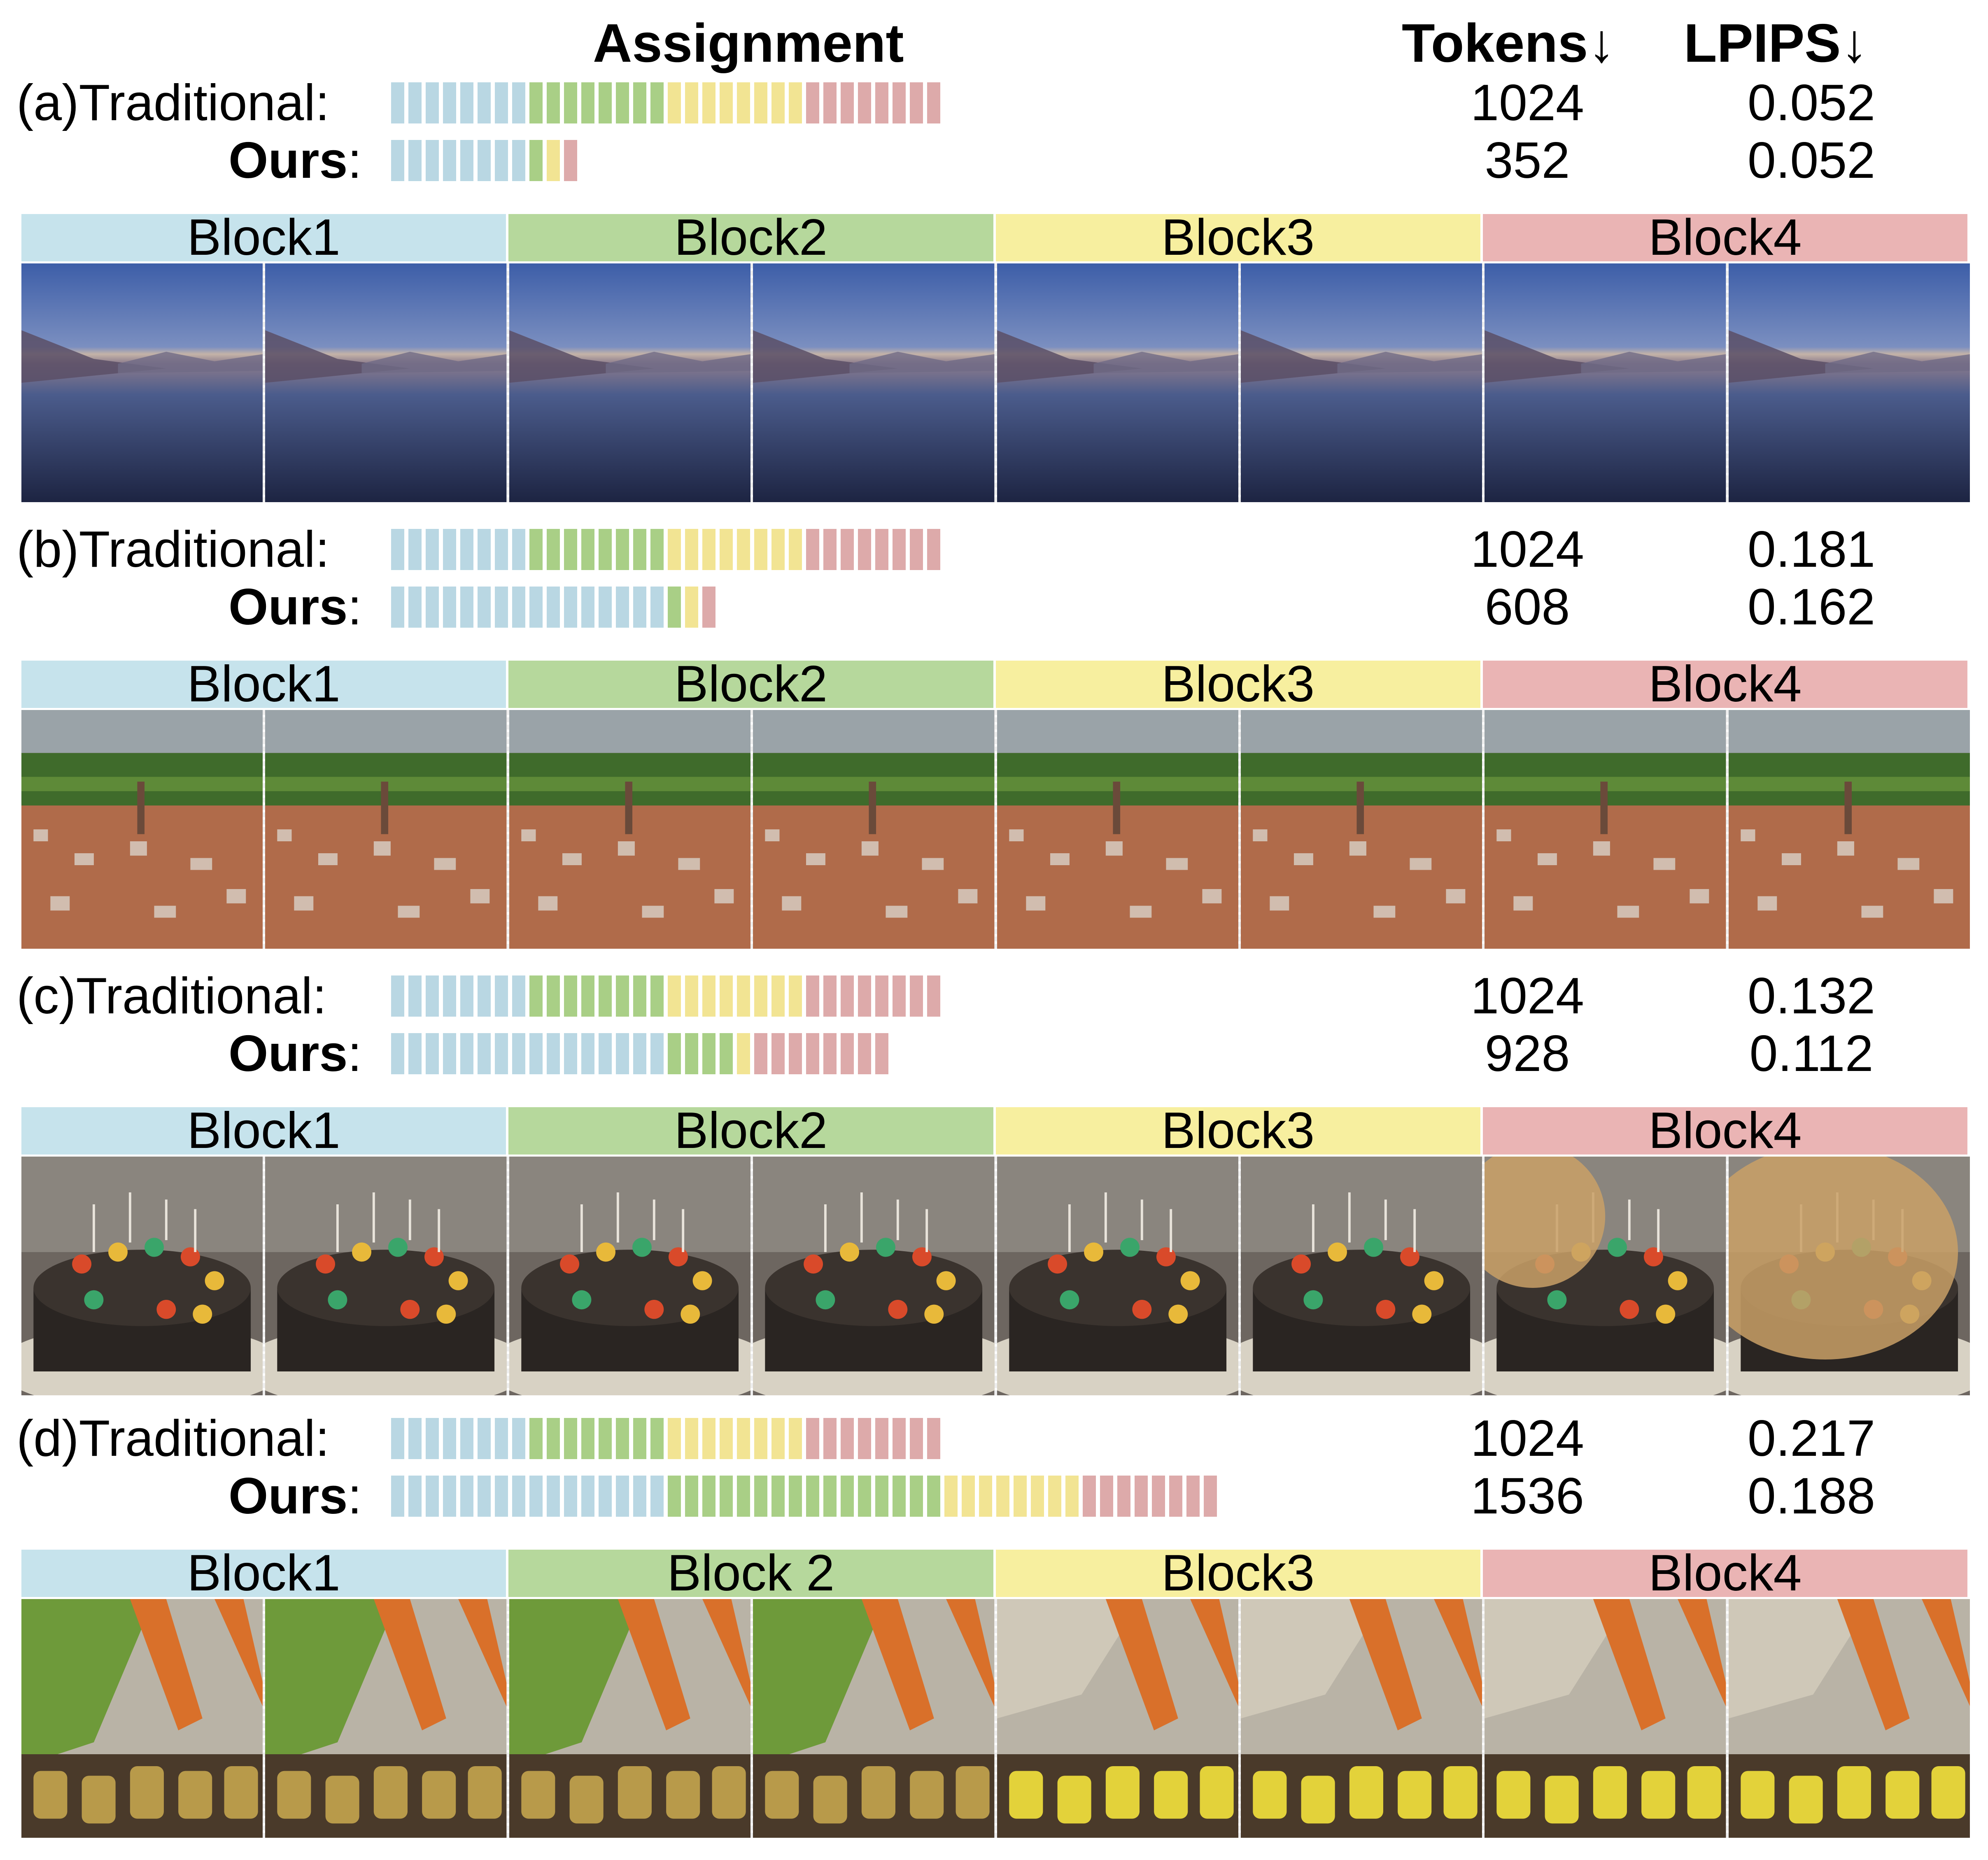 The height and width of the screenshot is (1860, 1988). Describe the element at coordinates (1812, 1496) in the screenshot. I see `ours-lpips-value: 0.188` at that location.